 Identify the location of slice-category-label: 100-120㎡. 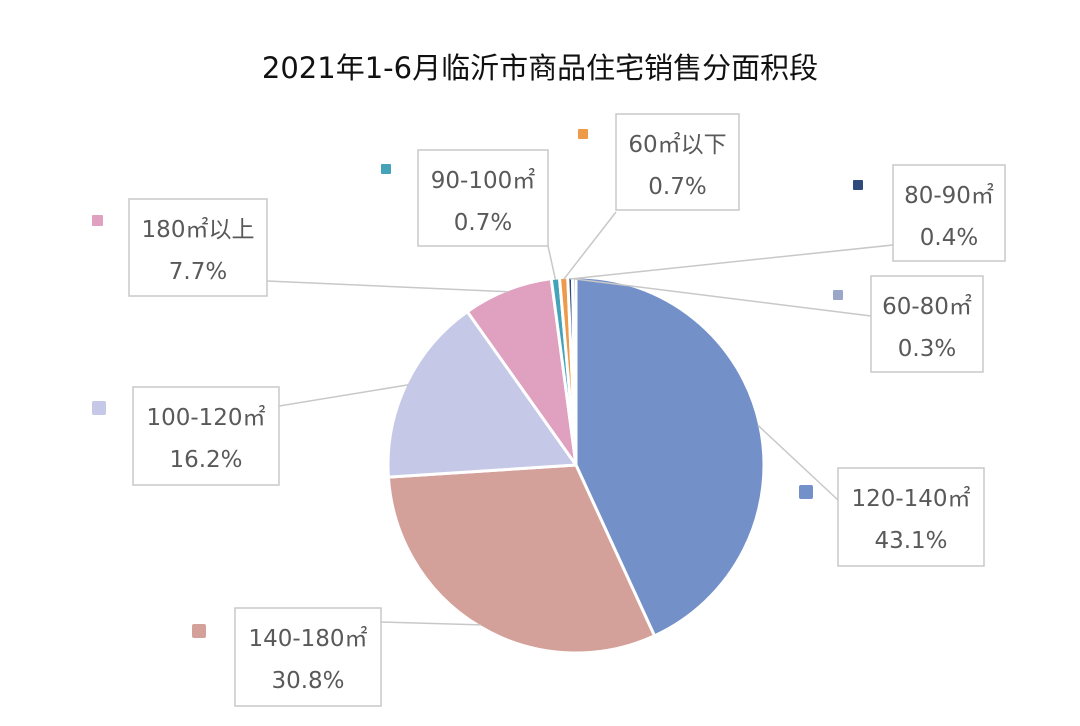
(205, 418).